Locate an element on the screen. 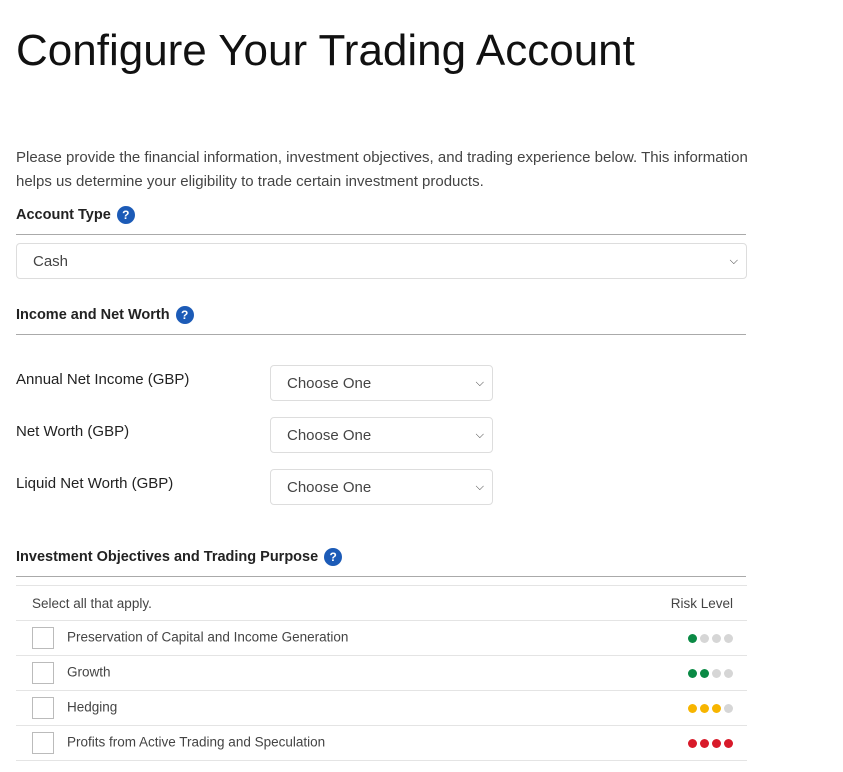 Image resolution: width=843 pixels, height=772 pixels. account-type-select: Cash ⌵ is located at coordinates (381, 261).